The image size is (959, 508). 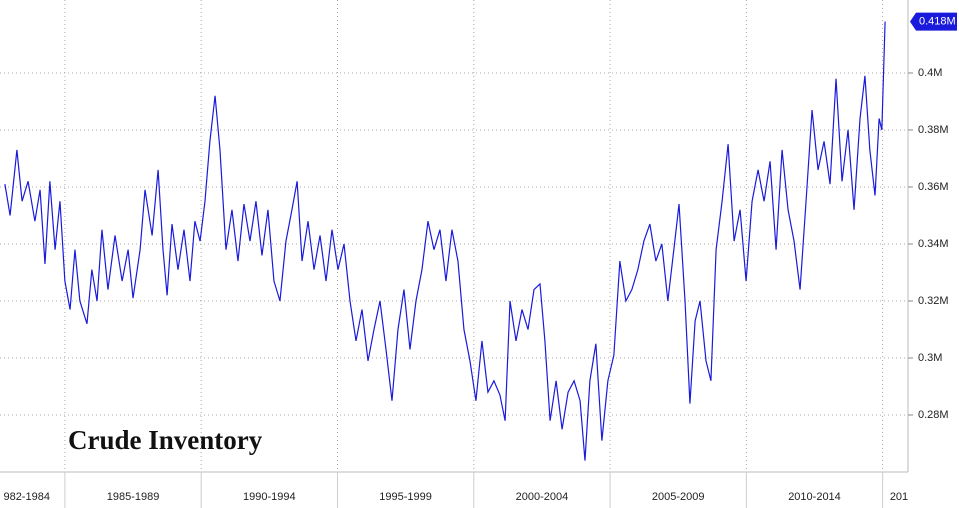 I want to click on y-tick-label: 0.3M, so click(x=930, y=358).